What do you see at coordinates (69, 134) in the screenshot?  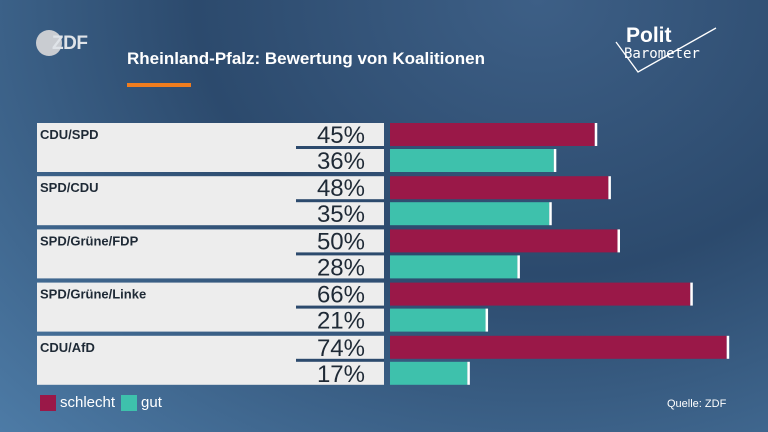 I see `category-label: CDU/SPD` at bounding box center [69, 134].